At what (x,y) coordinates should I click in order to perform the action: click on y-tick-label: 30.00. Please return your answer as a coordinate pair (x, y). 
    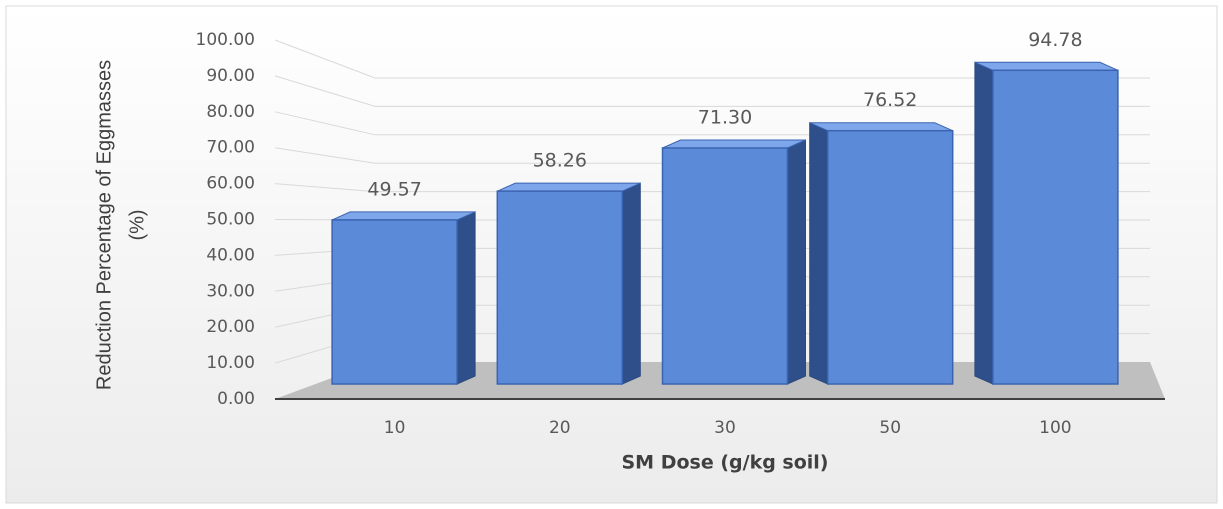
    Looking at the image, I should click on (230, 291).